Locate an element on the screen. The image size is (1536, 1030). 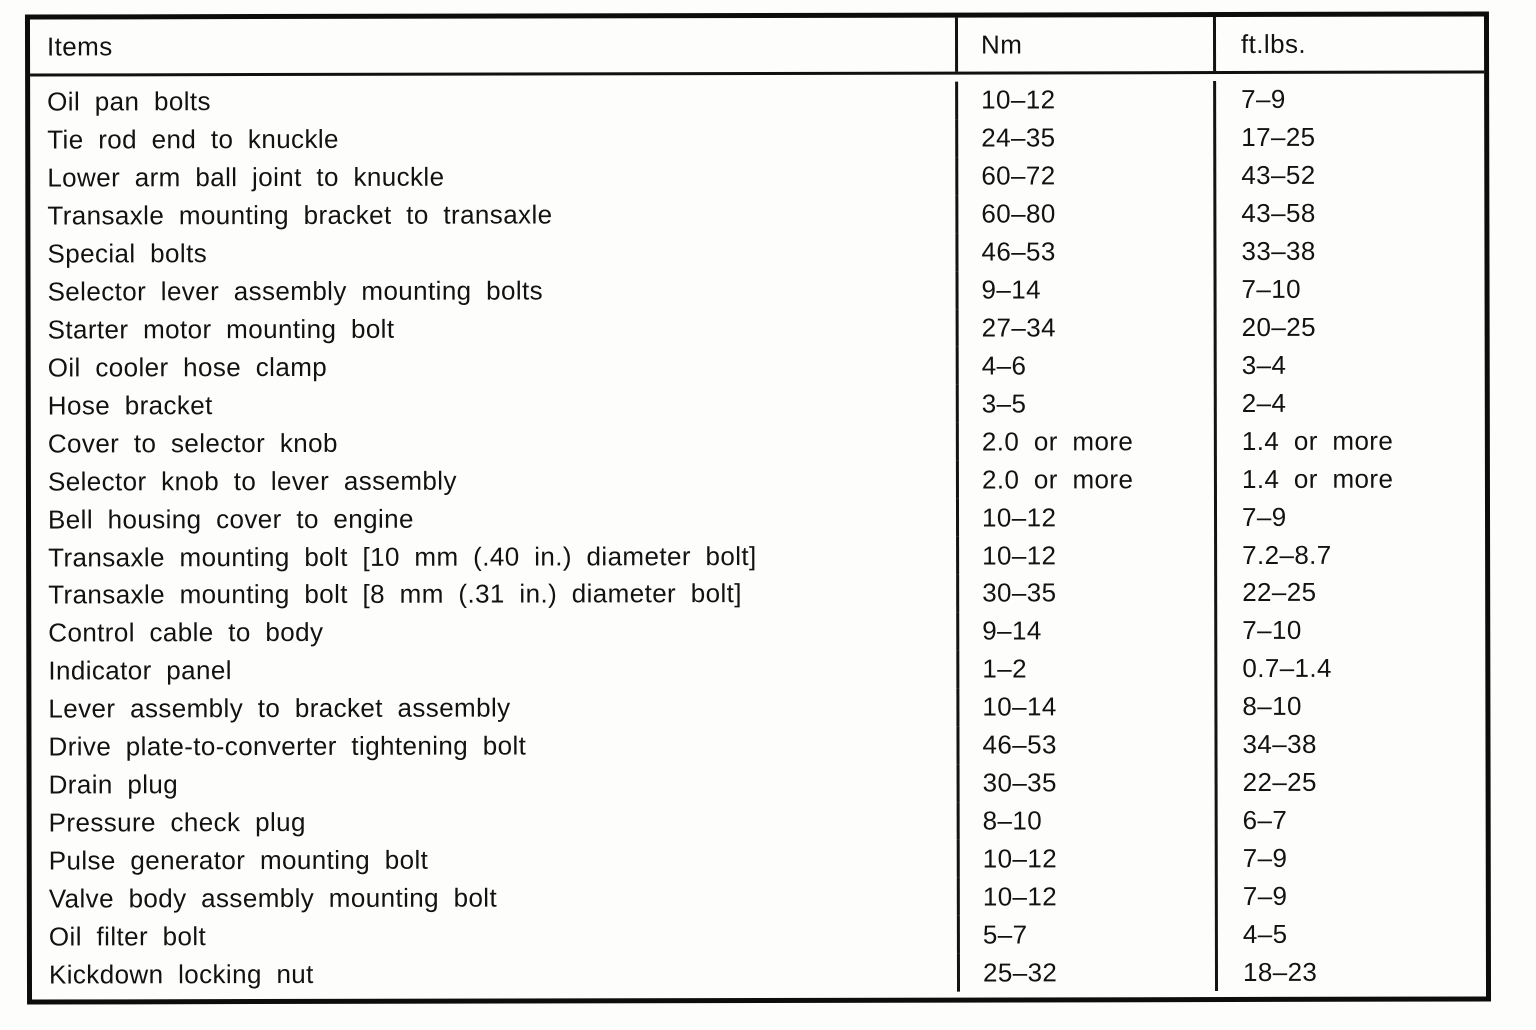
ftlbs-cell: 17–25 is located at coordinates (1349, 137).